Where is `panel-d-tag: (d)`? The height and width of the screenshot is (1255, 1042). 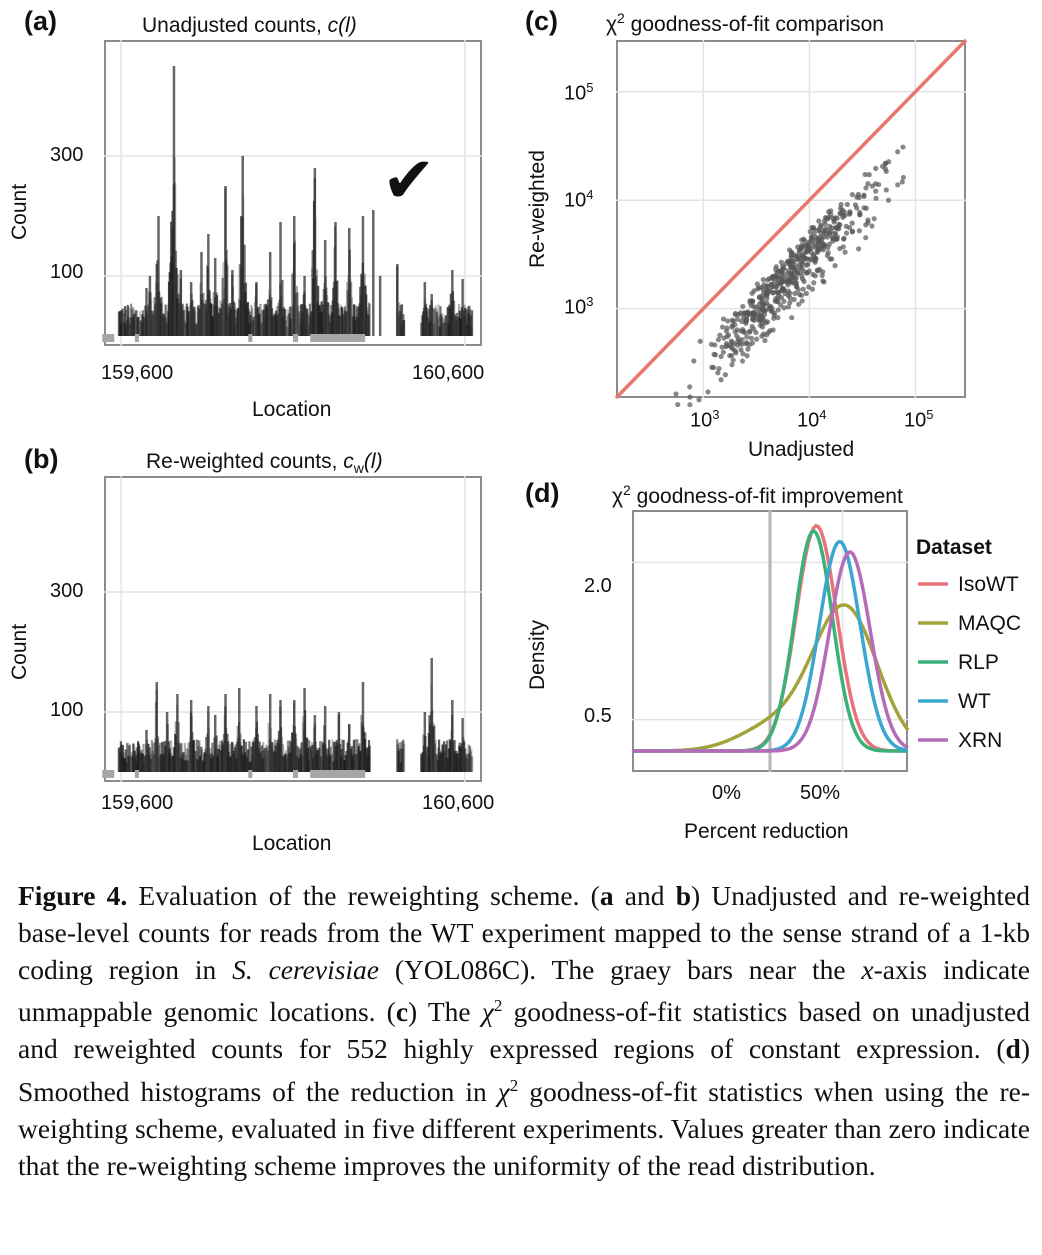 panel-d-tag: (d) is located at coordinates (542, 493).